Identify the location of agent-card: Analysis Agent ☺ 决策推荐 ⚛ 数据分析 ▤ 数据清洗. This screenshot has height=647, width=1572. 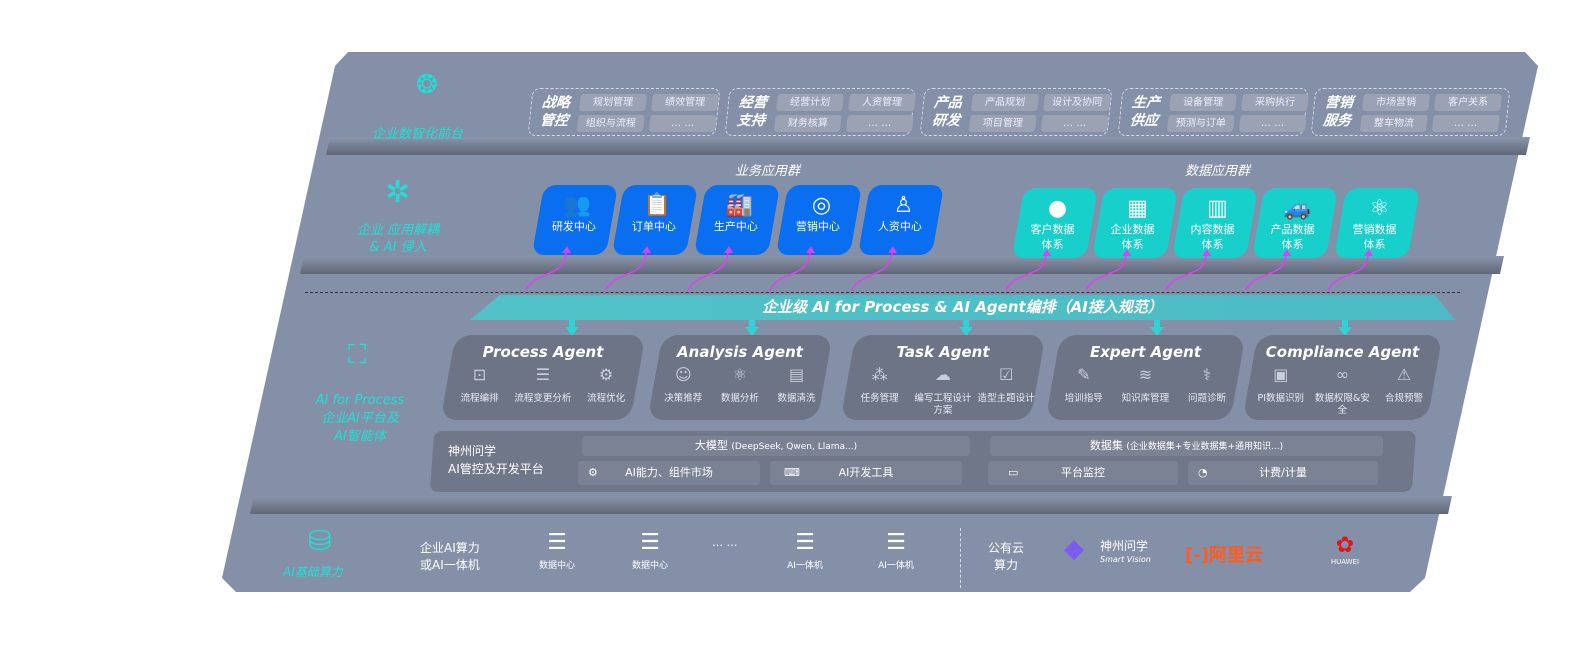
(740, 377).